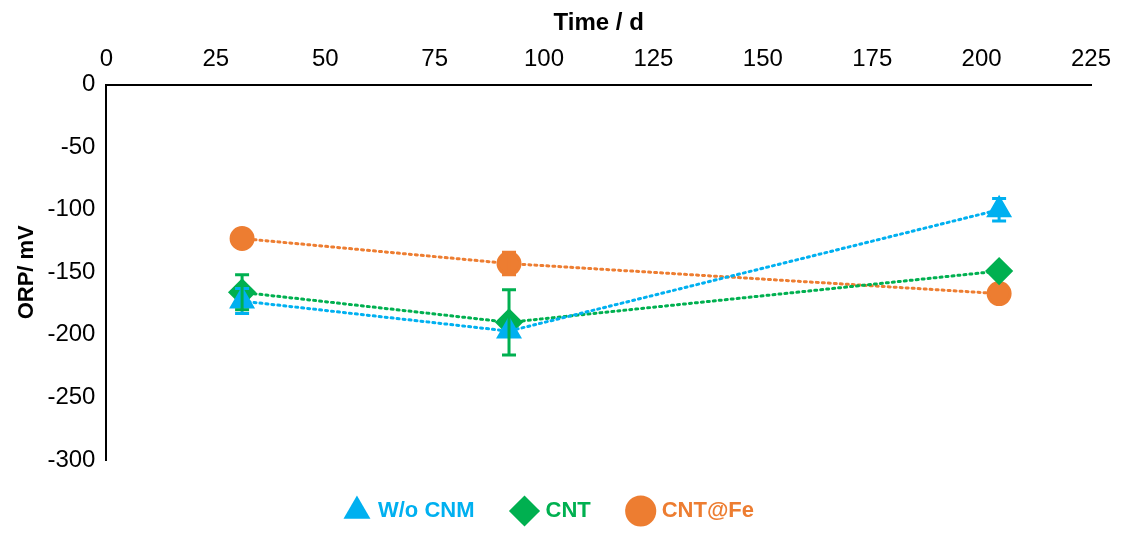  I want to click on y-tick-label: -100, so click(71, 208).